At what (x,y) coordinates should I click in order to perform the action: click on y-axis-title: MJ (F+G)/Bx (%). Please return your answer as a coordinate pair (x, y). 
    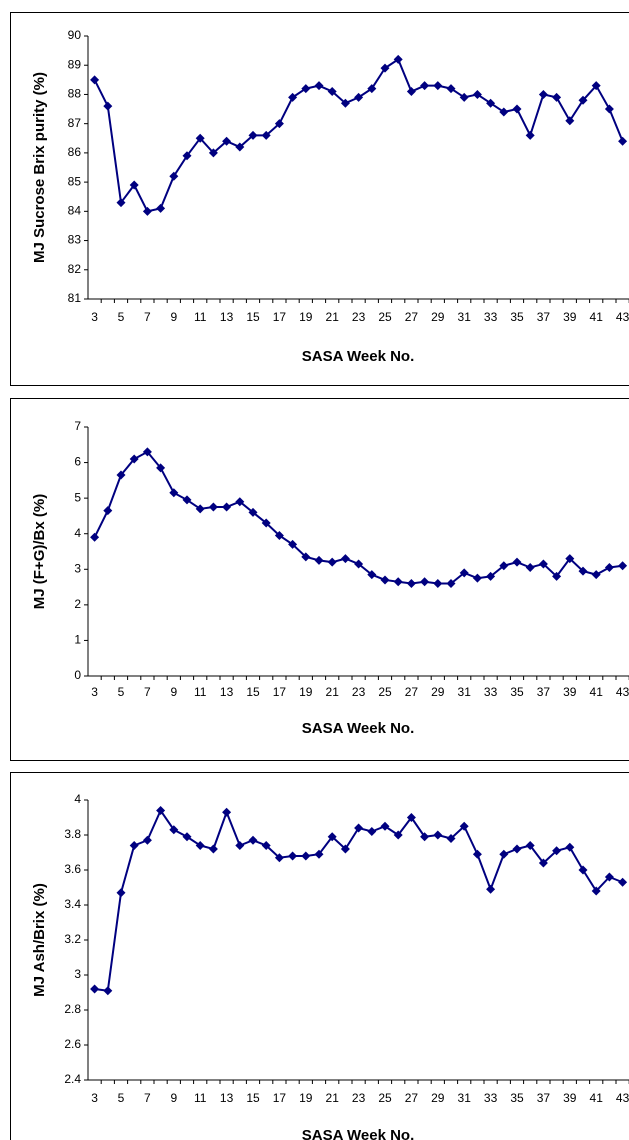
    Looking at the image, I should click on (39, 551).